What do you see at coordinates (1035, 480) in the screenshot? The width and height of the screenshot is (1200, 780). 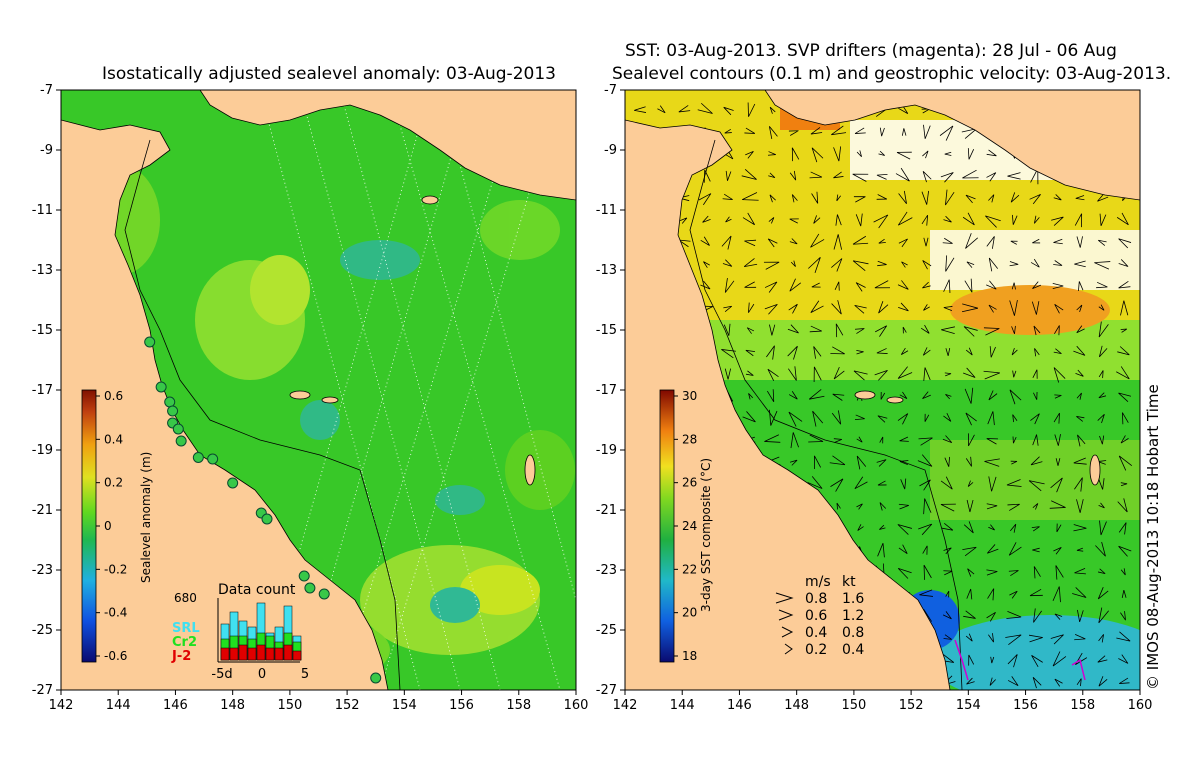 I see `right-sst-lightgreen` at bounding box center [1035, 480].